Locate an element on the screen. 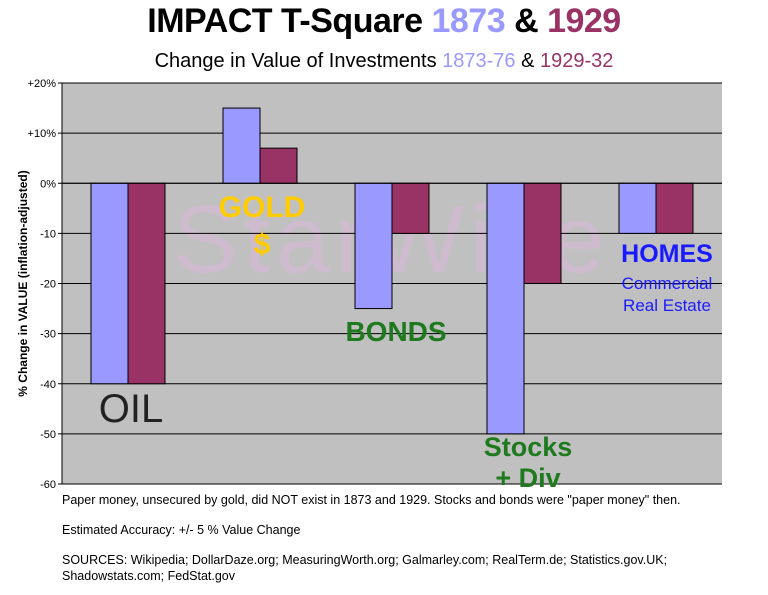 The height and width of the screenshot is (595, 768). y-tick-label: +10% is located at coordinates (42, 134).